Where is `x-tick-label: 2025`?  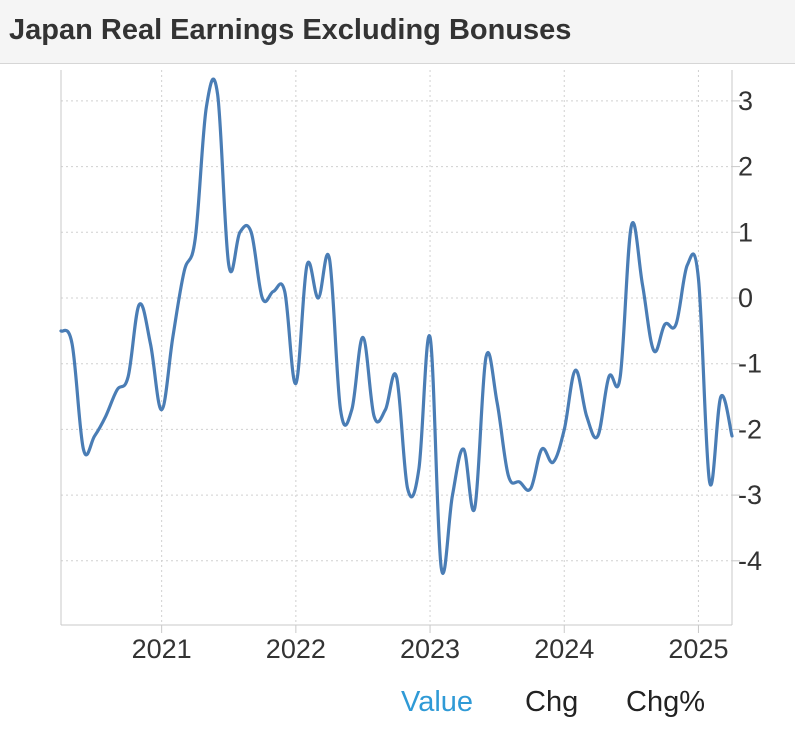
x-tick-label: 2025 is located at coordinates (698, 649).